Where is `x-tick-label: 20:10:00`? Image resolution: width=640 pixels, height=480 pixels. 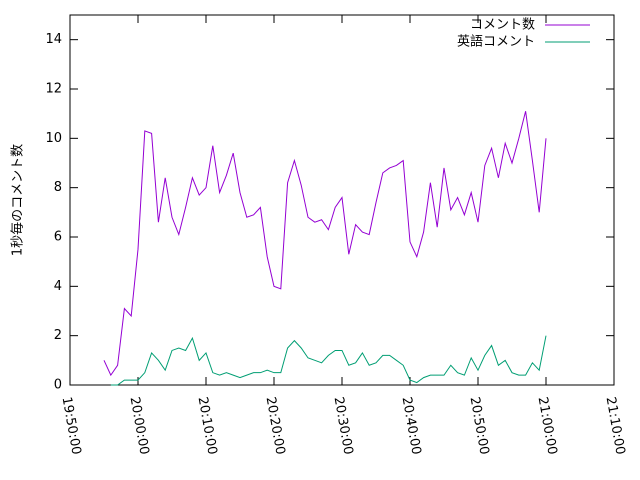
x-tick-label: 20:10:00 is located at coordinates (207, 426).